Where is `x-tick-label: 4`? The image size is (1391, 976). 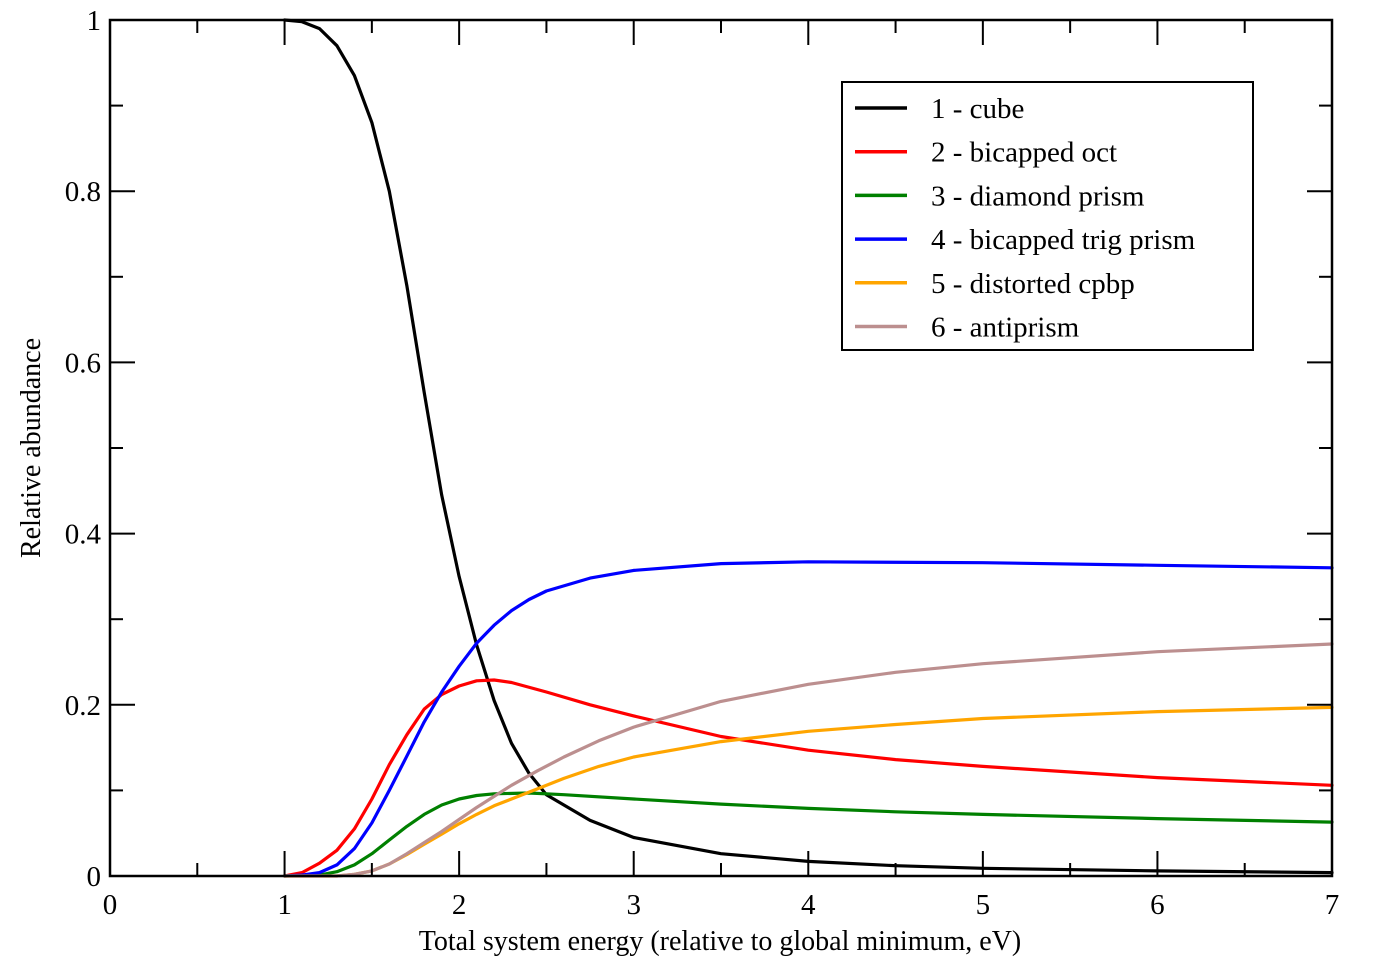
x-tick-label: 4 is located at coordinates (808, 905).